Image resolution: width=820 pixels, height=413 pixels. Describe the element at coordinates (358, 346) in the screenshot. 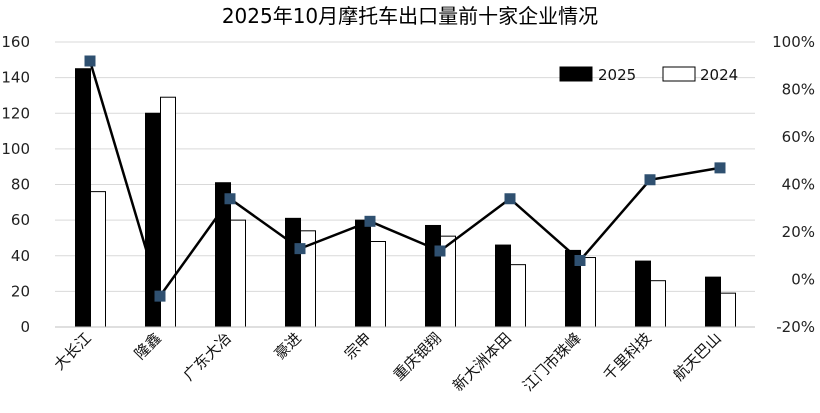

I see `category-label: 宗申` at that location.